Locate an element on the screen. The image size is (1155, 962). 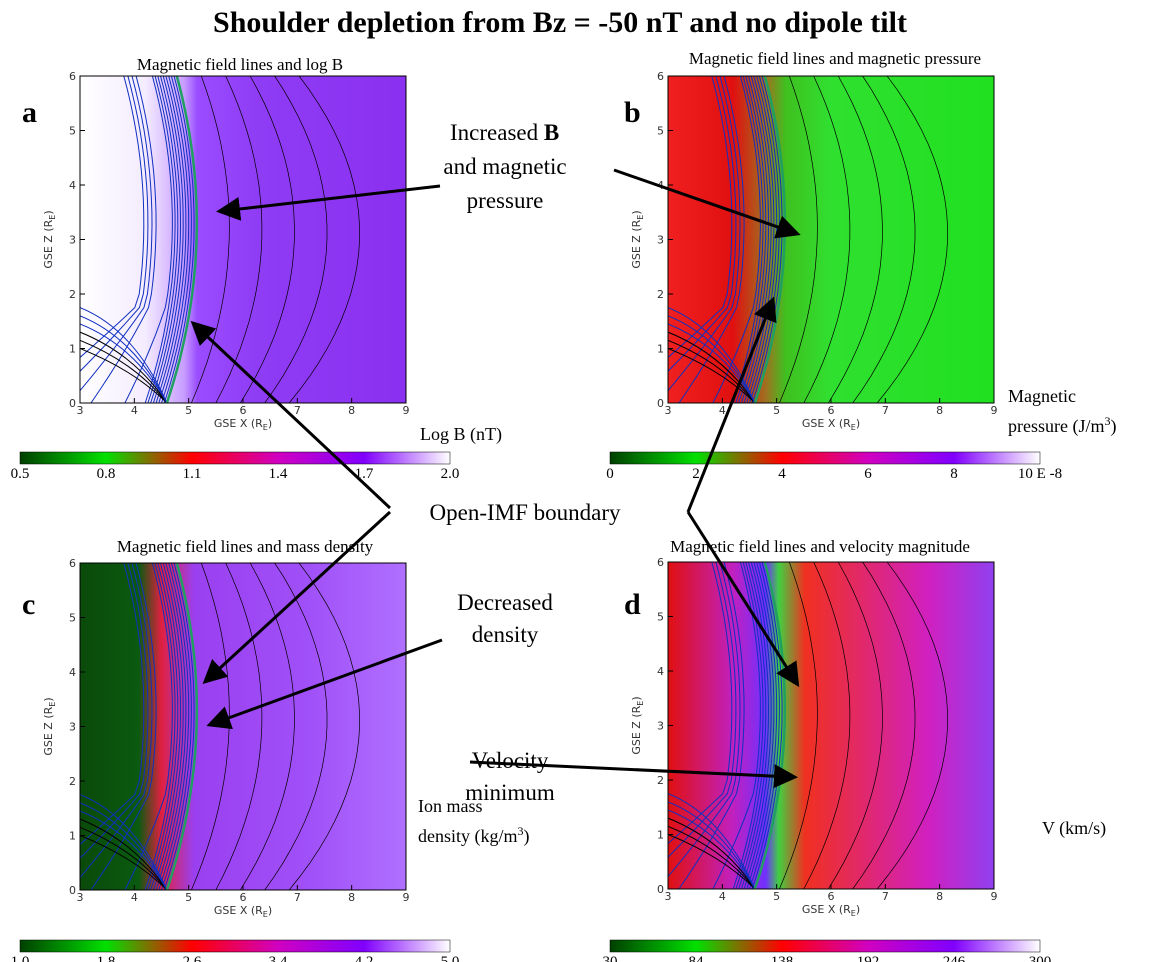
open-imf-boundary is located at coordinates (182, 239).